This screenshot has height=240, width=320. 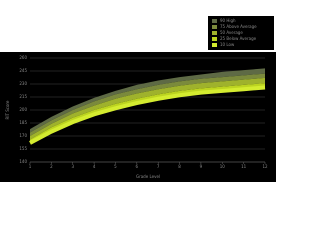 I want to click on x-tick-label: 6, so click(x=137, y=166).